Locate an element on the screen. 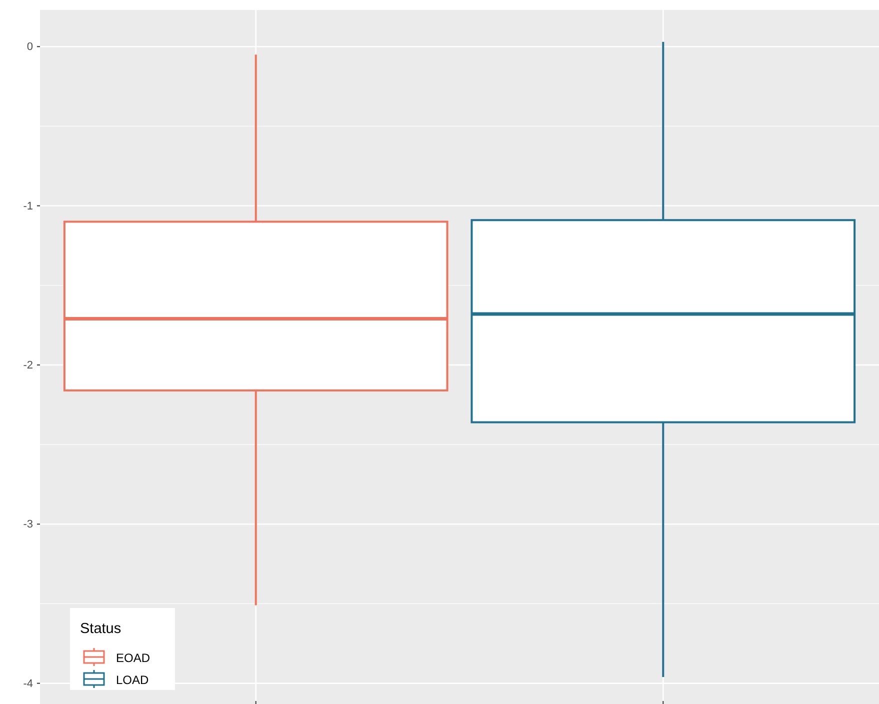 This screenshot has height=704, width=879. y-tick-label: -1 is located at coordinates (28, 206).